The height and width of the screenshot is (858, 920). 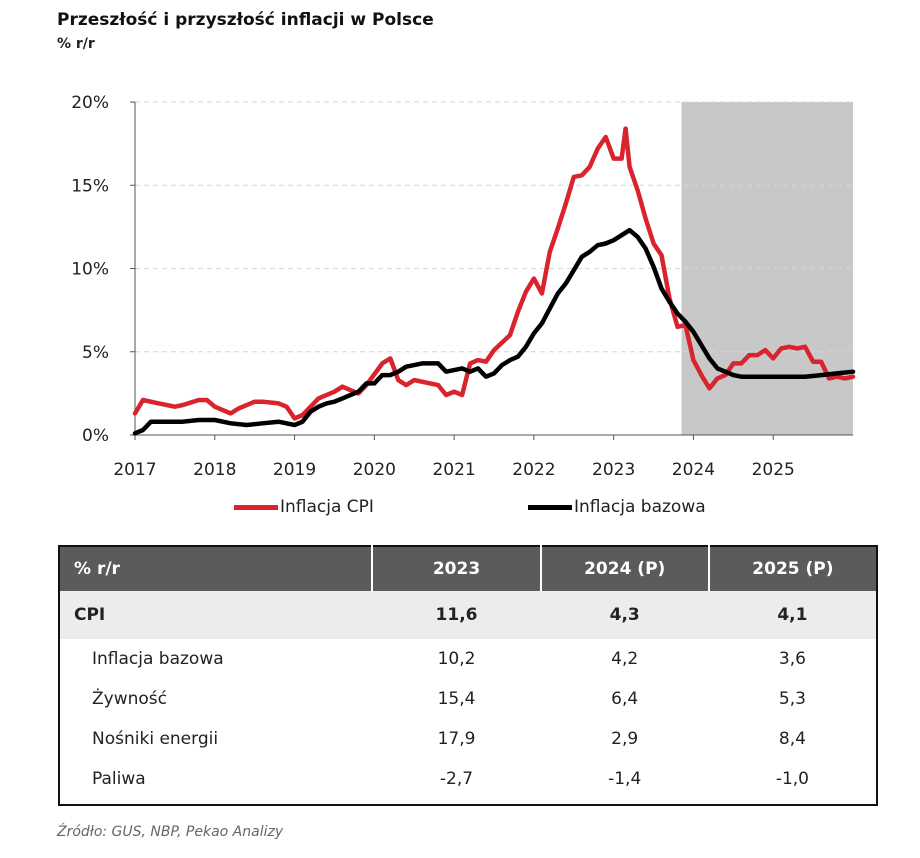 What do you see at coordinates (95, 353) in the screenshot?
I see `y-tick-label: 5%` at bounding box center [95, 353].